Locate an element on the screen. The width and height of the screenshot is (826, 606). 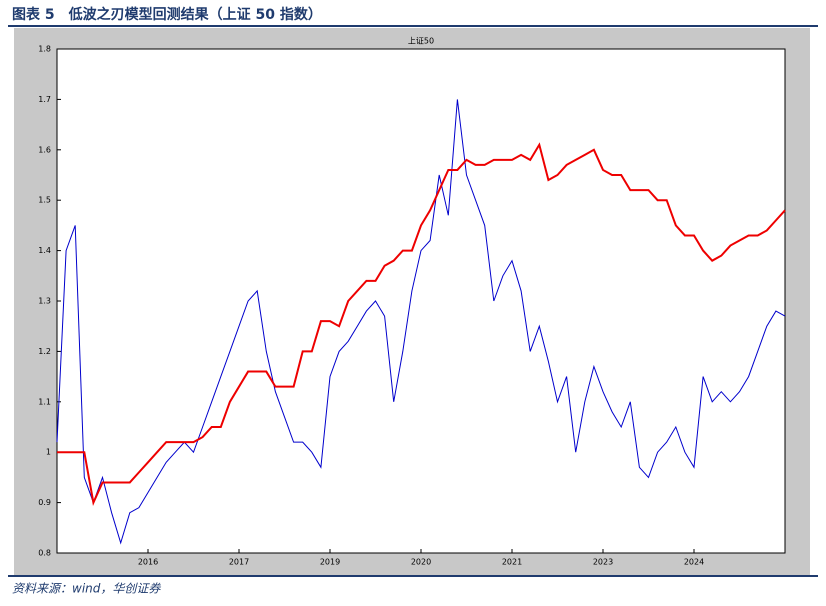
y-tick-label: 1.7 is located at coordinates (44, 99).